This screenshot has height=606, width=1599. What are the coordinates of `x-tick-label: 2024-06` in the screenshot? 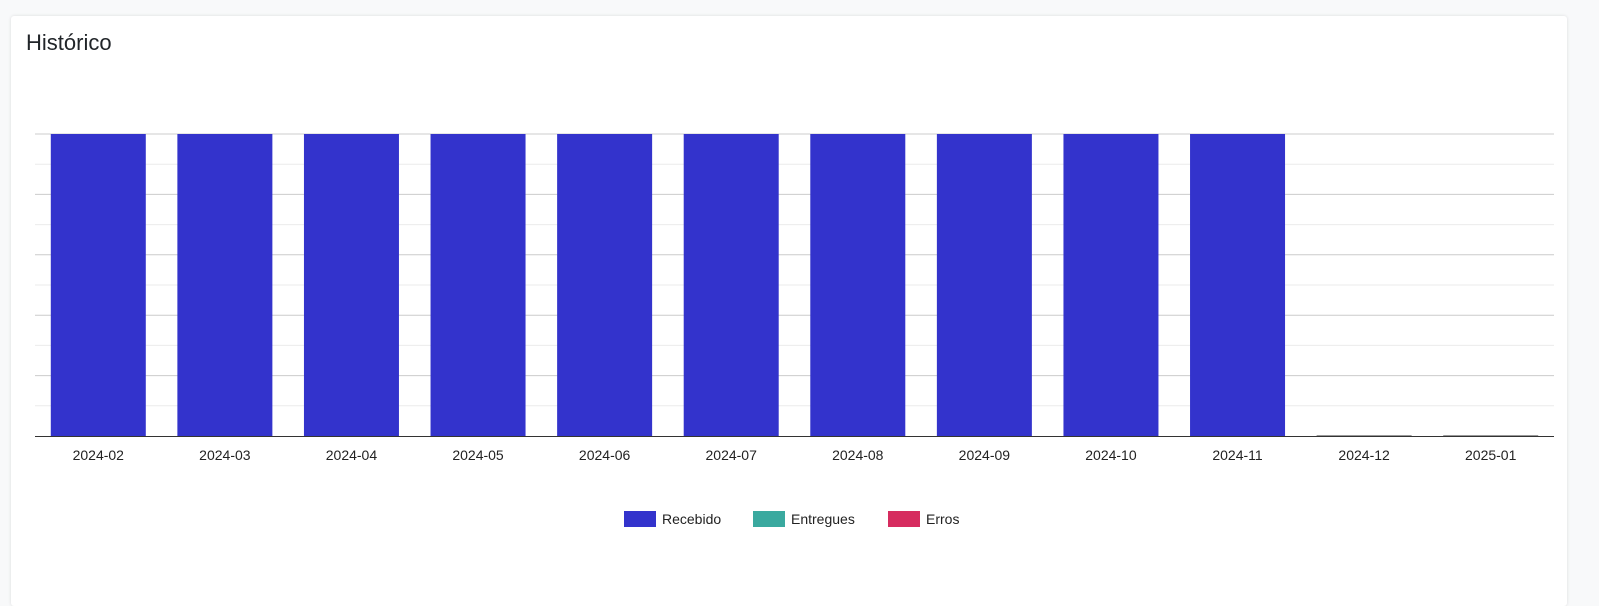 It's located at (605, 455).